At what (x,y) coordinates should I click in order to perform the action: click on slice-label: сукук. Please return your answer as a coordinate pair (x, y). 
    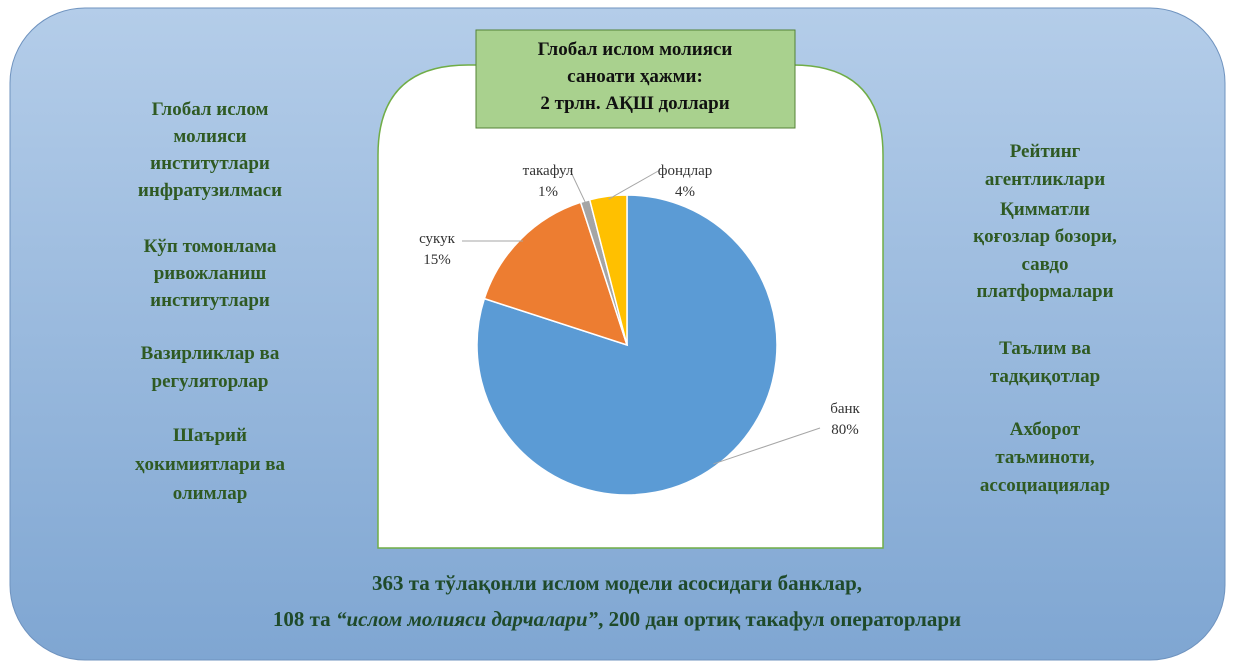
    Looking at the image, I should click on (437, 239).